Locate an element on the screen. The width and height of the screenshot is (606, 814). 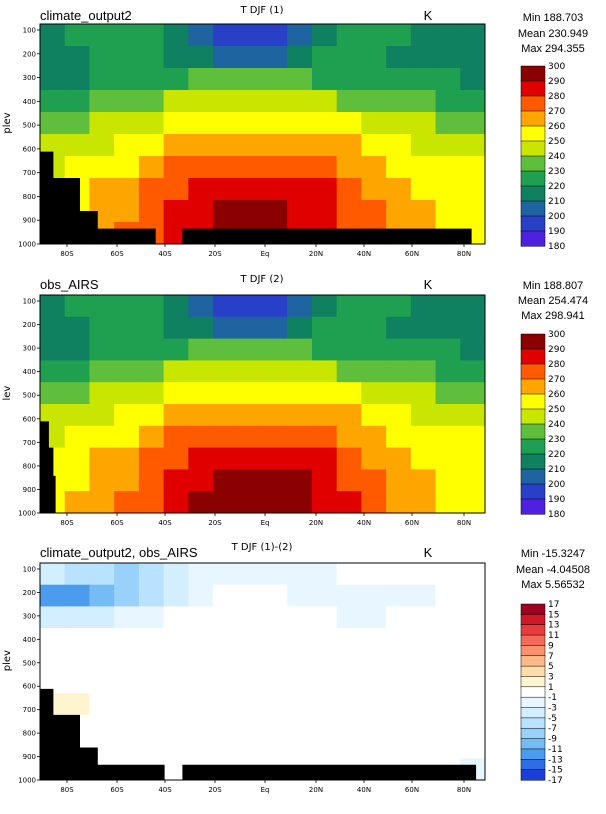
panel-dataset-label: climate_output2 is located at coordinates (86, 15).